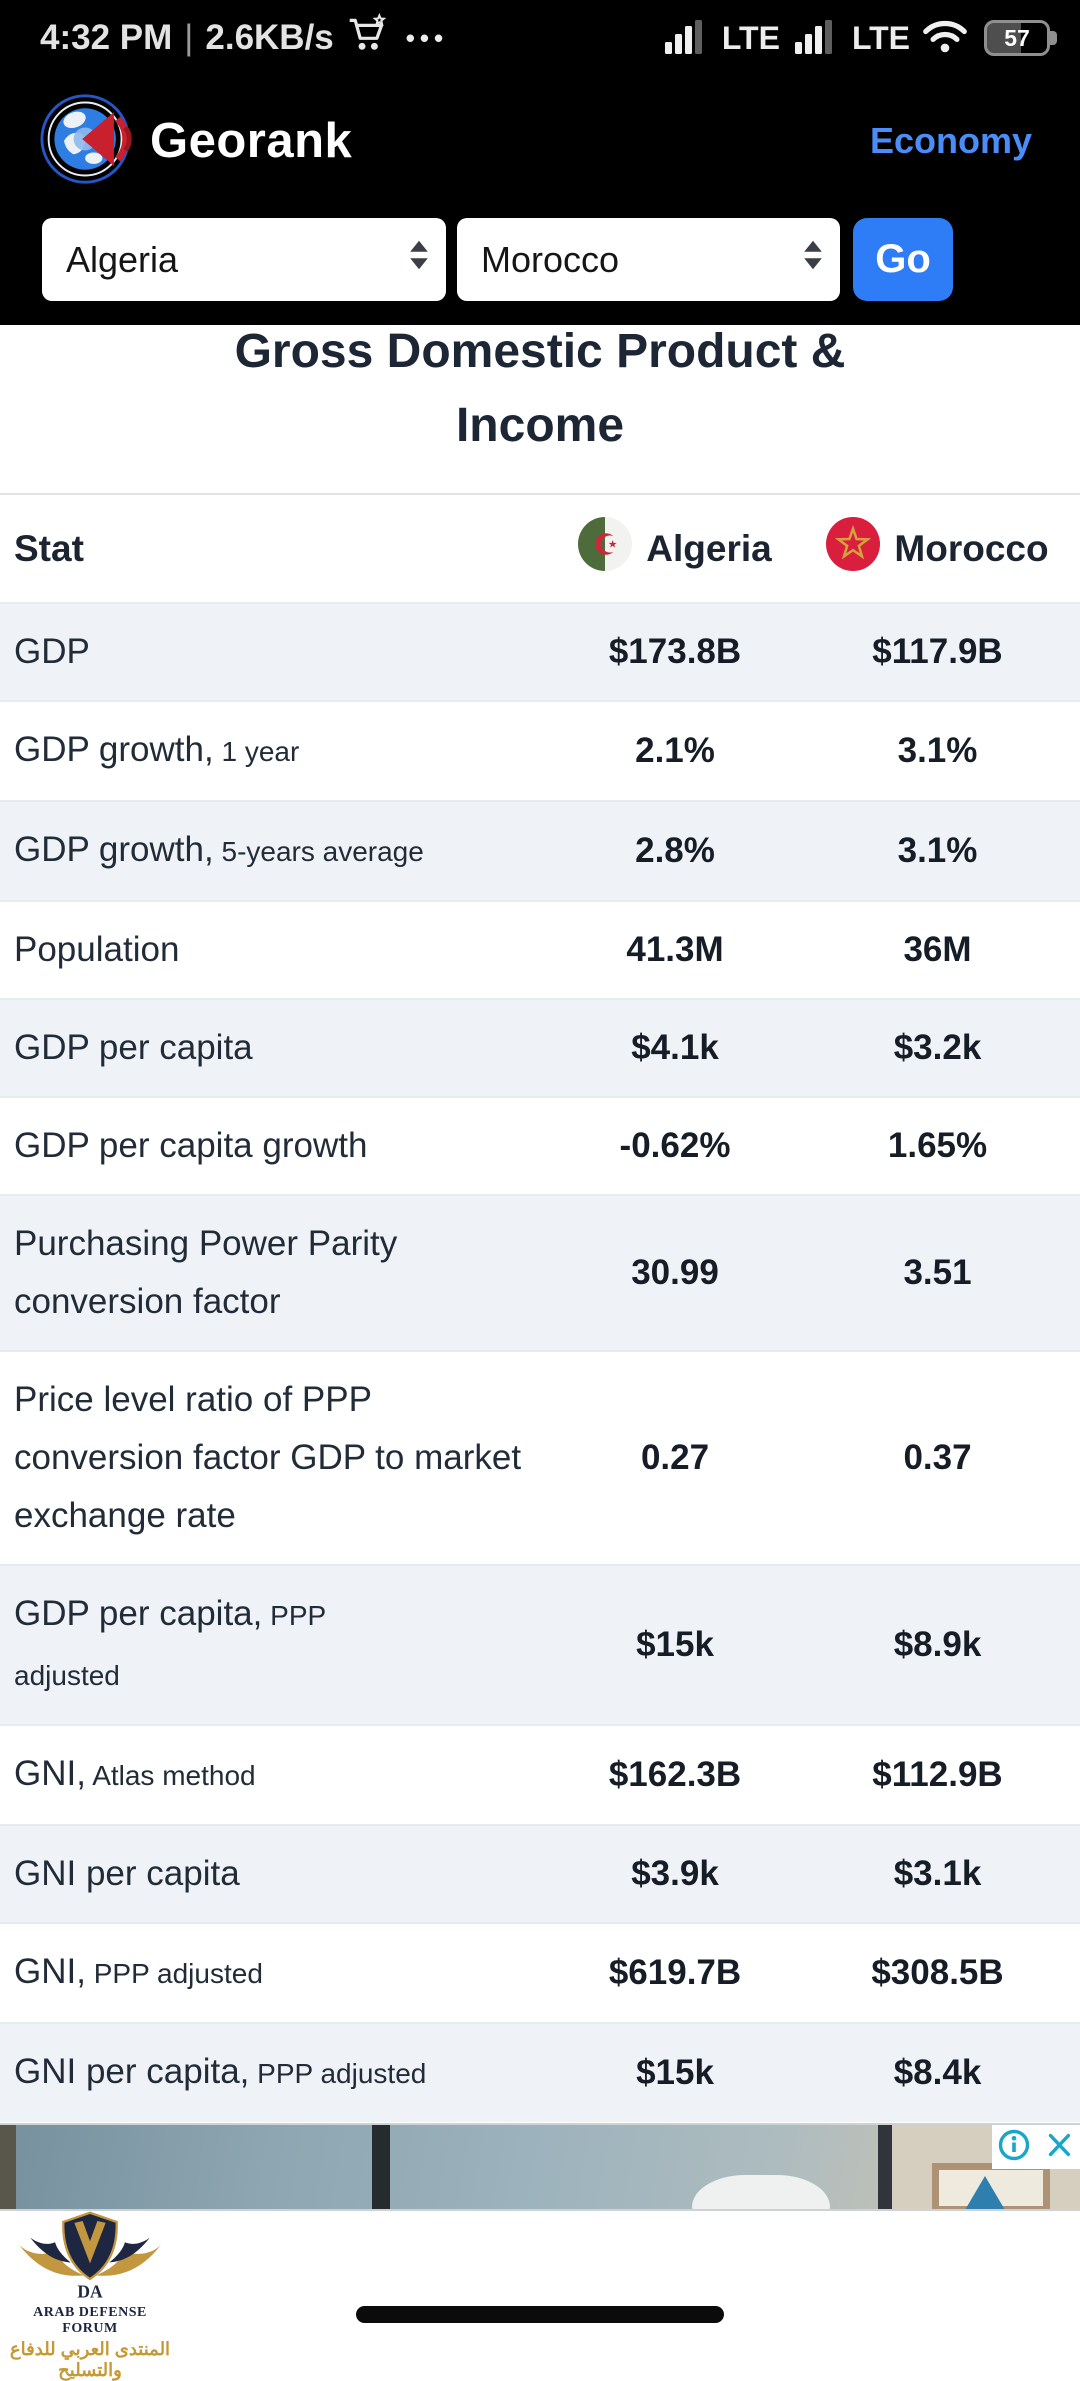 The height and width of the screenshot is (2381, 1080). What do you see at coordinates (675, 1457) in the screenshot?
I see `algeria-value: 0.27` at bounding box center [675, 1457].